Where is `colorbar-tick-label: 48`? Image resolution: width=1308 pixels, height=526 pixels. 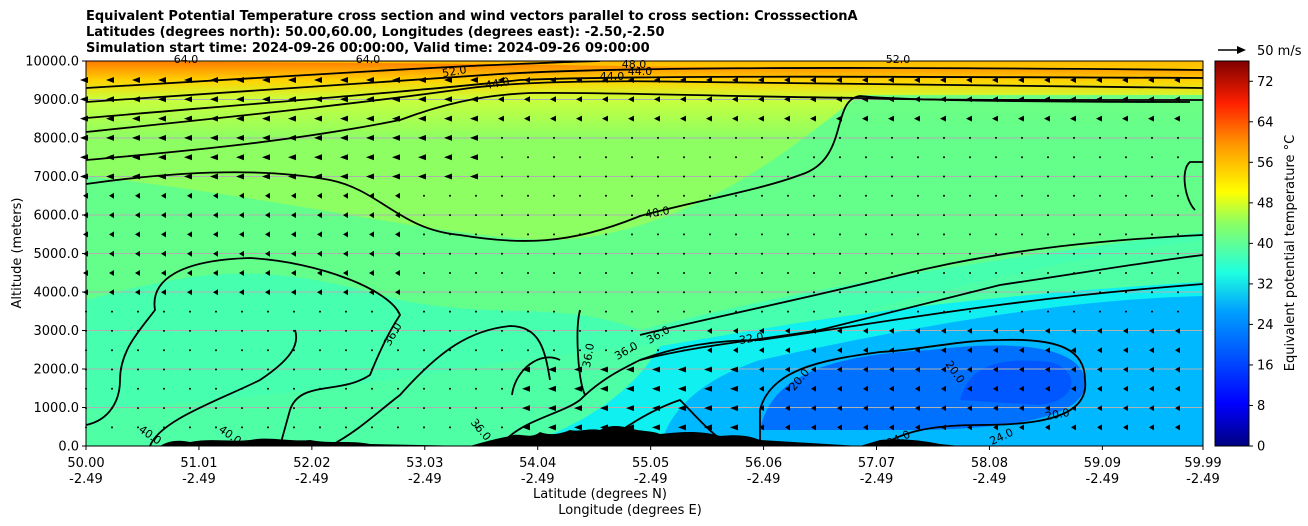 colorbar-tick-label: 48 is located at coordinates (1265, 203).